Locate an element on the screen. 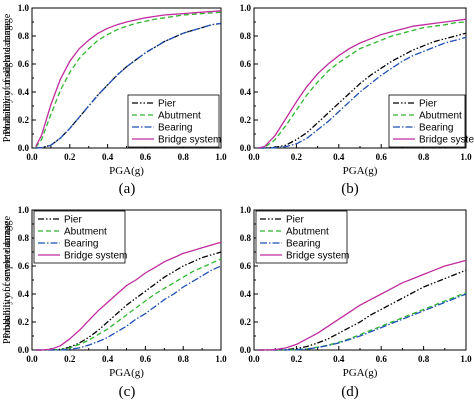  y-axis-label: Probability of complete damage is located at coordinates (7, 279).